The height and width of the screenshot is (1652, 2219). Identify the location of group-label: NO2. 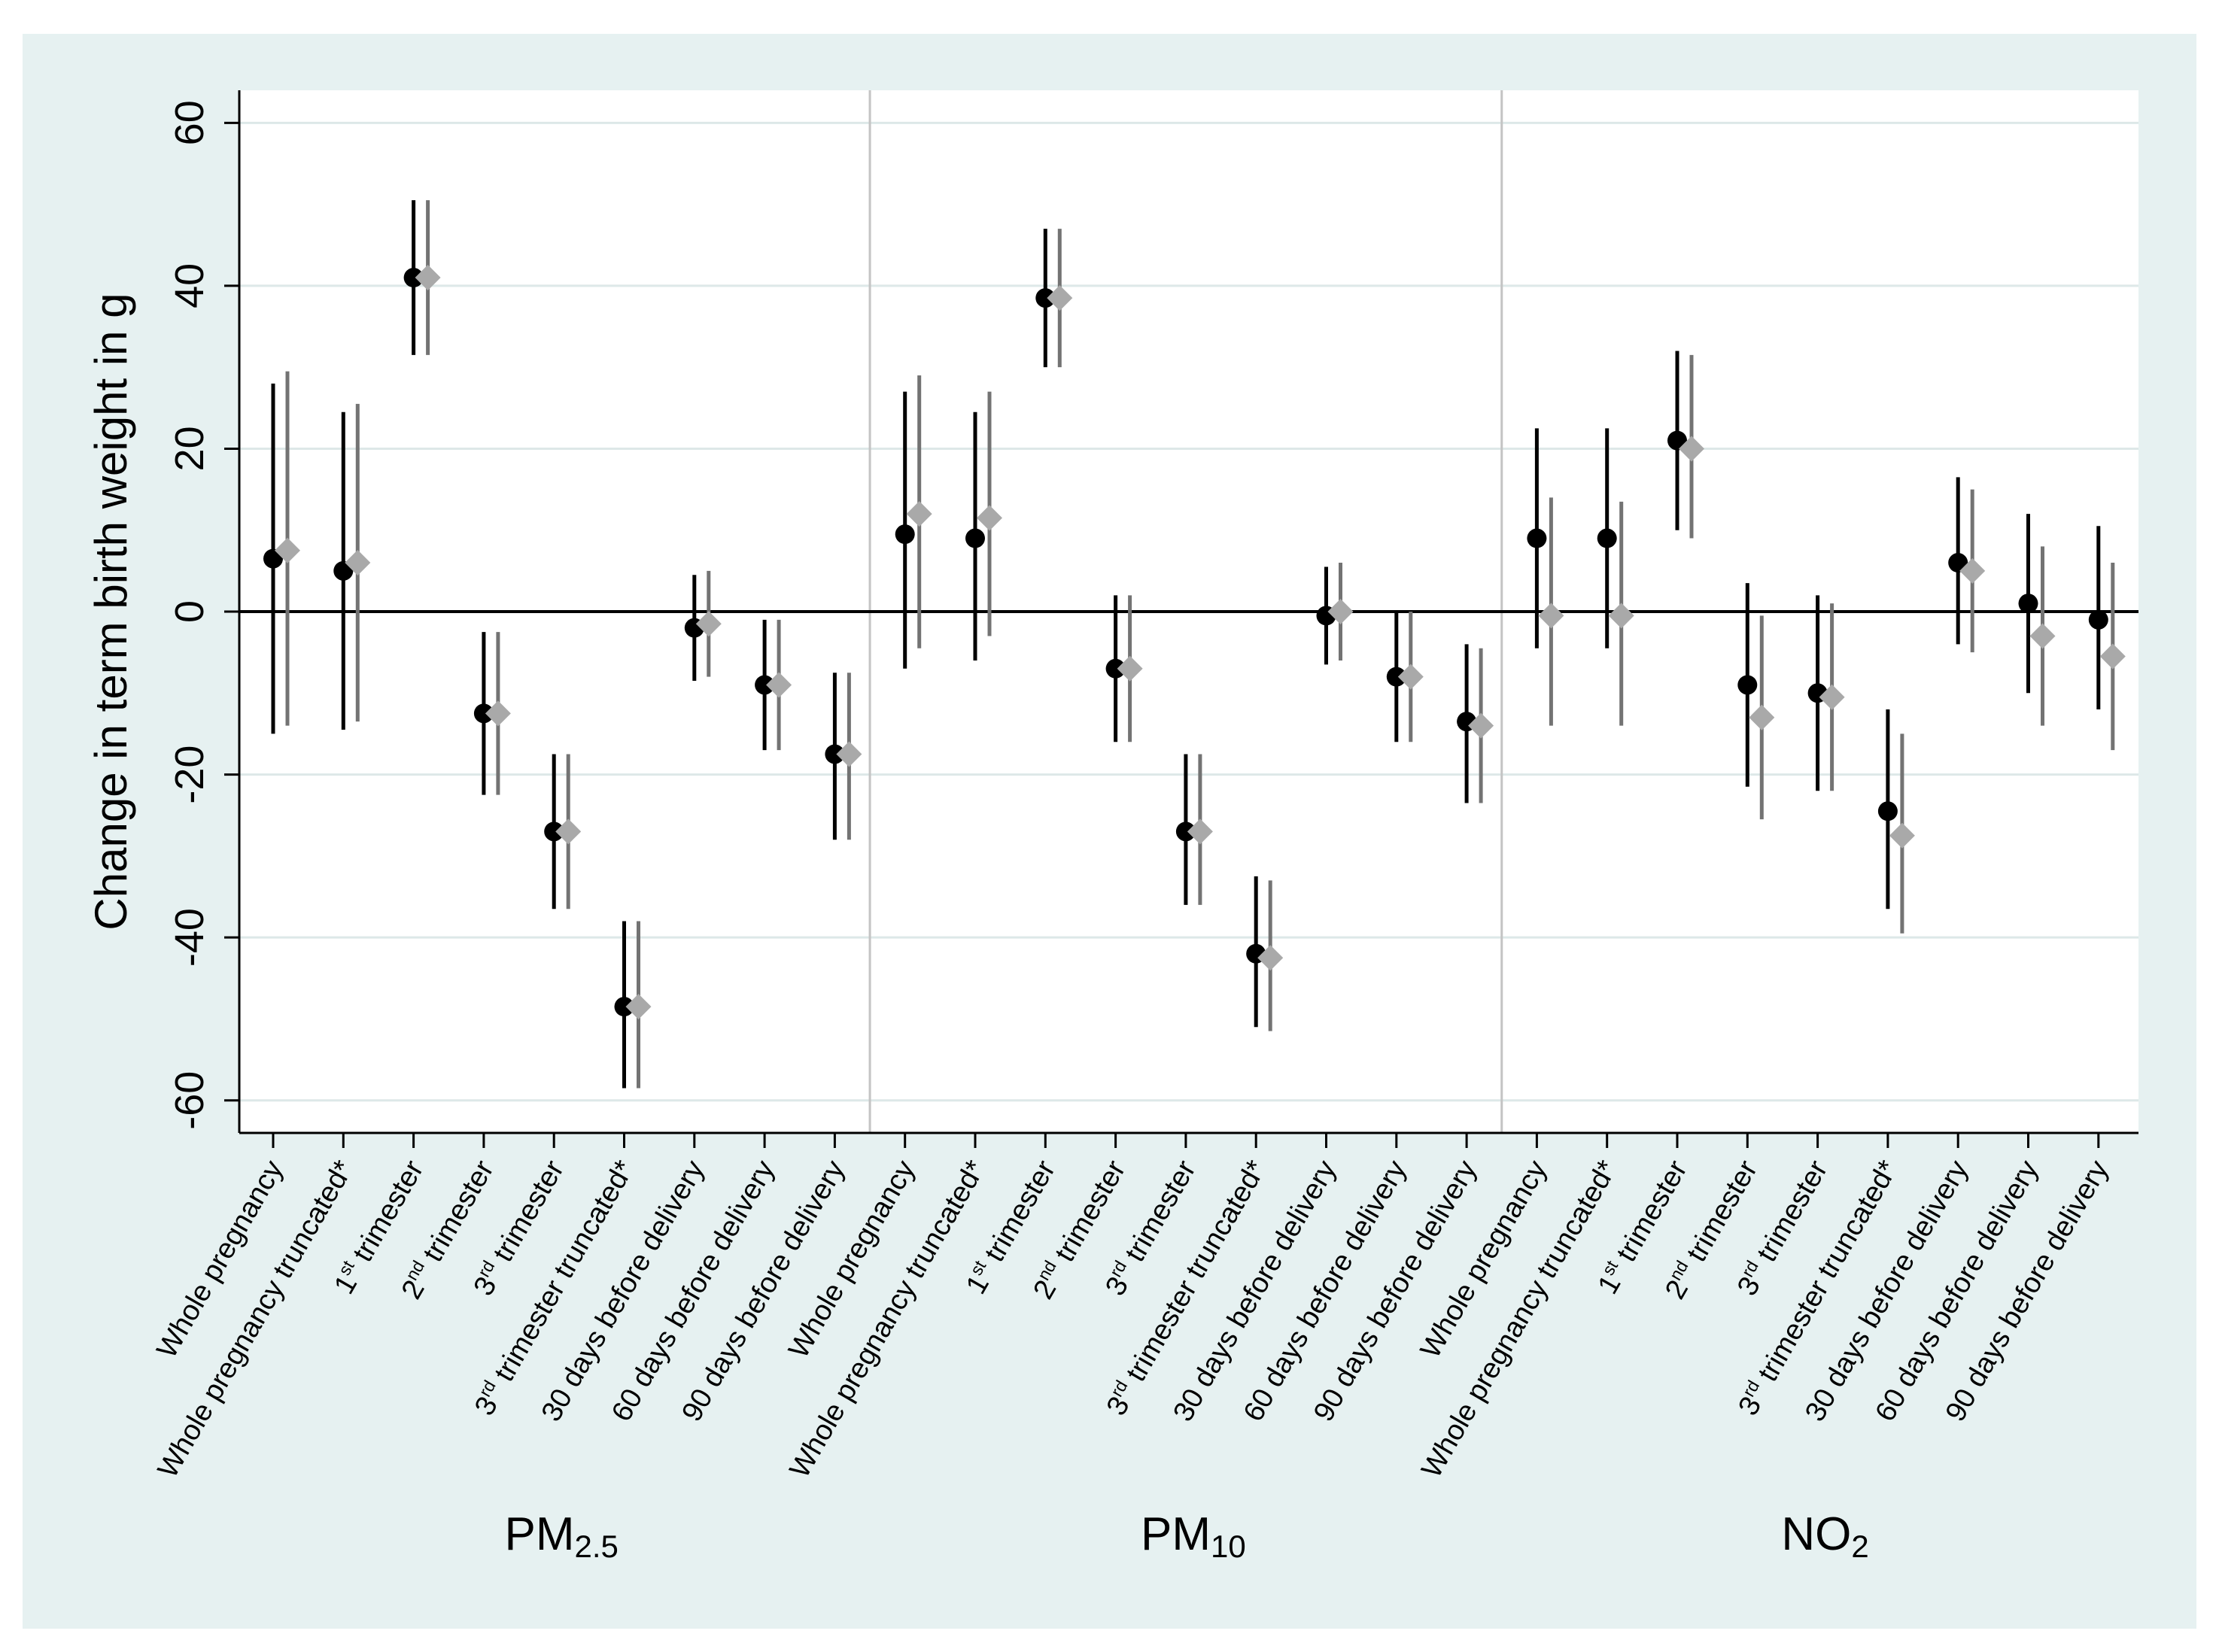
(1824, 1536).